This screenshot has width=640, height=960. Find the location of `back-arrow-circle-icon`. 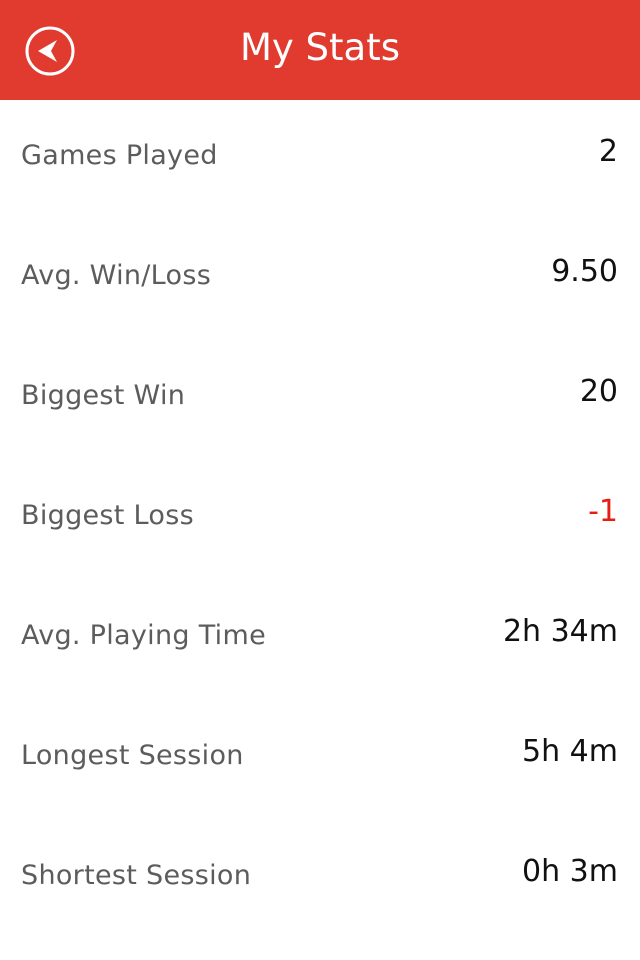

back-arrow-circle-icon is located at coordinates (50, 51).